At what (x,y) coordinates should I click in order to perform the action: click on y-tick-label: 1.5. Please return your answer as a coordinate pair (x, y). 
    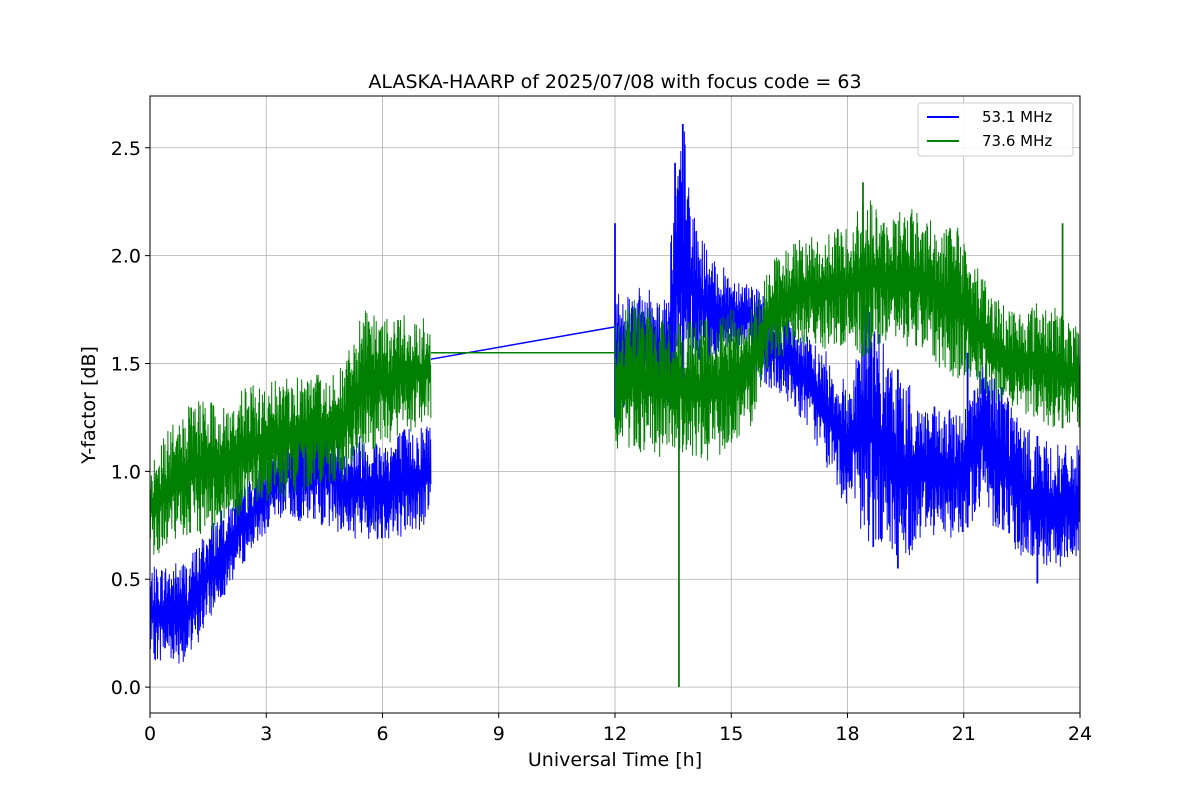
    Looking at the image, I should click on (126, 365).